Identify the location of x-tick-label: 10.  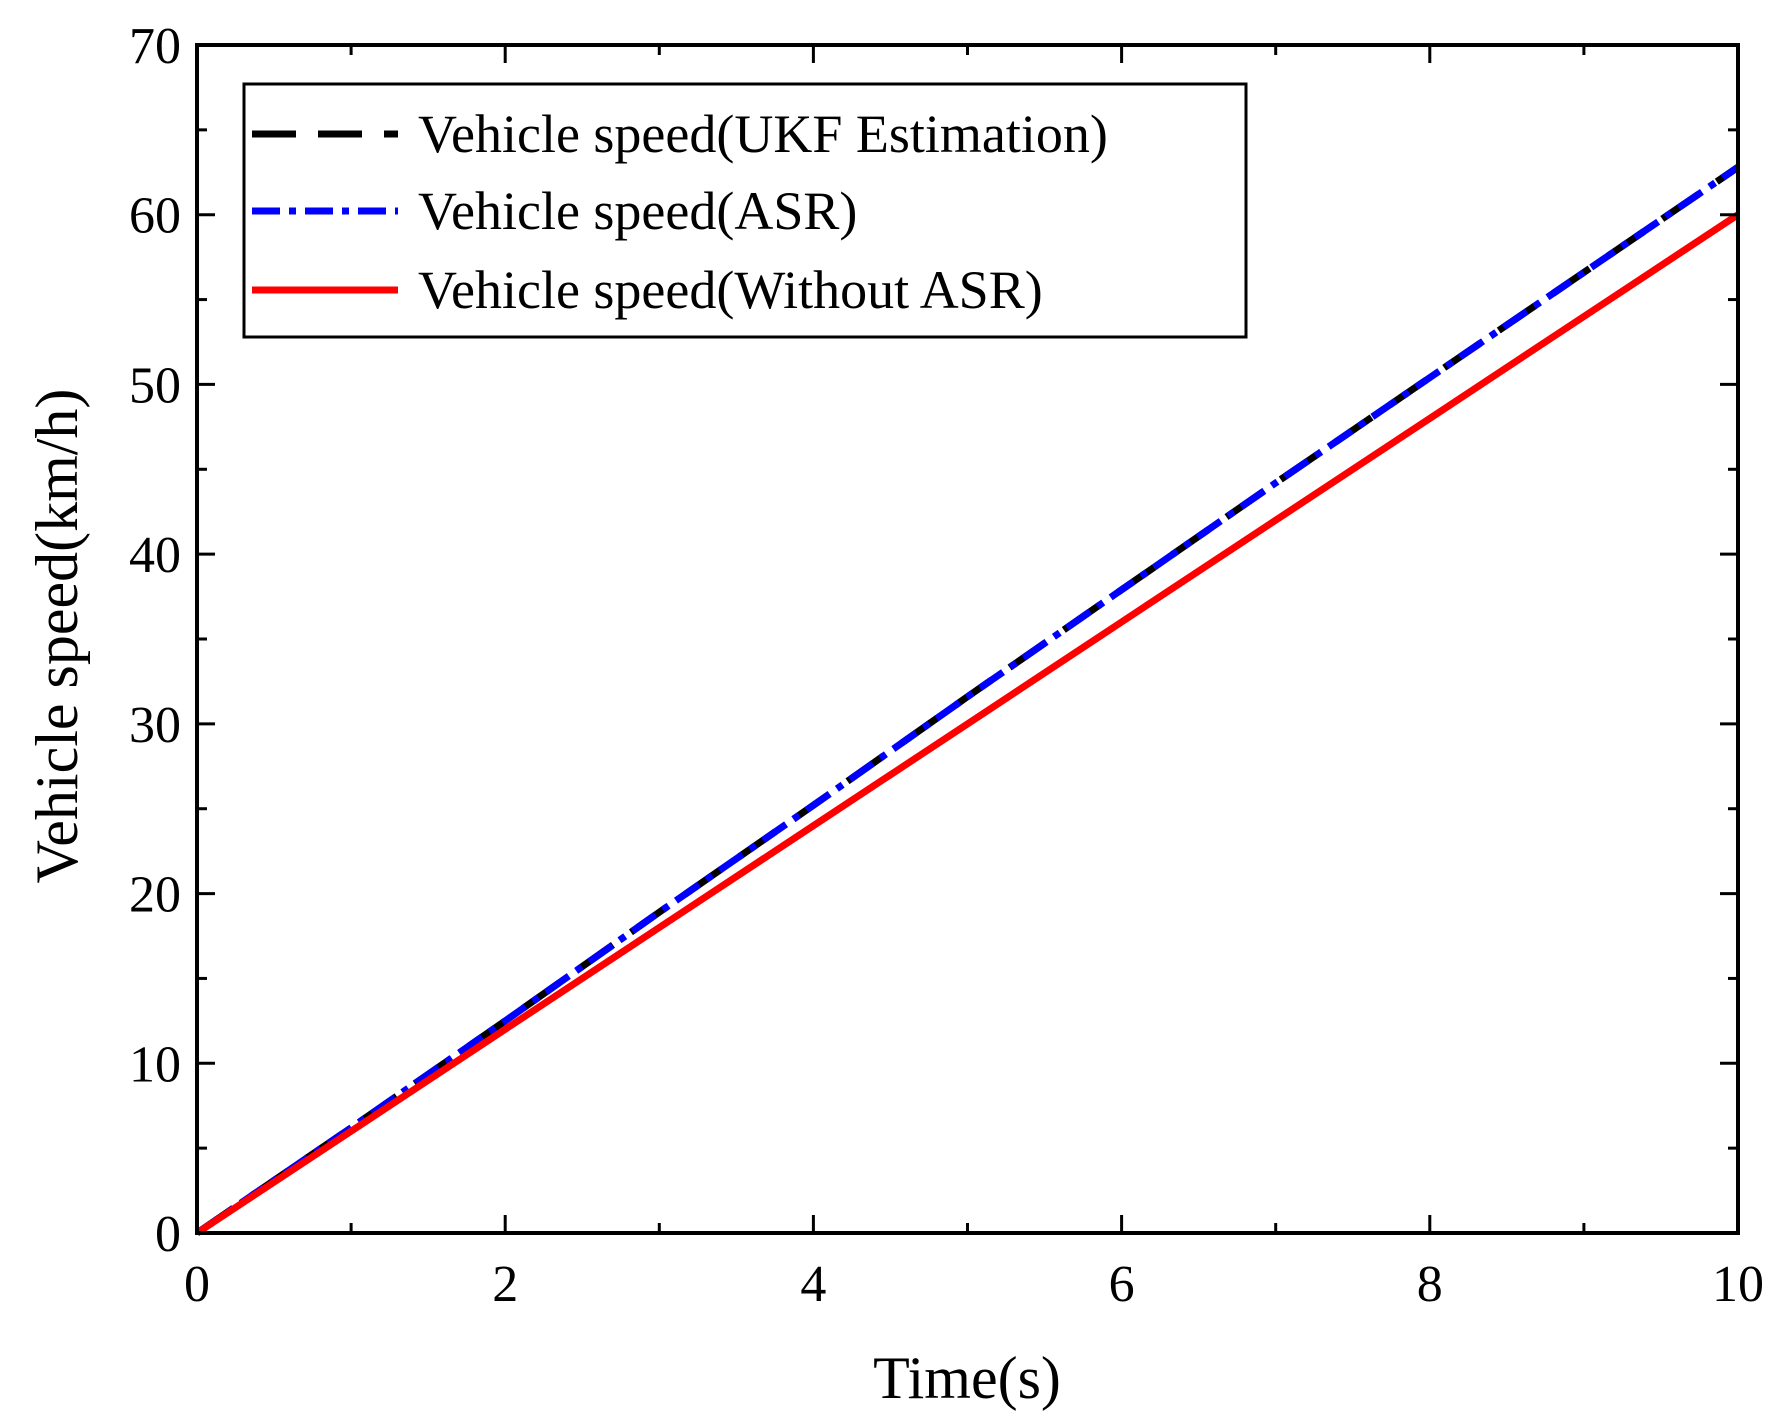
(1738, 1284).